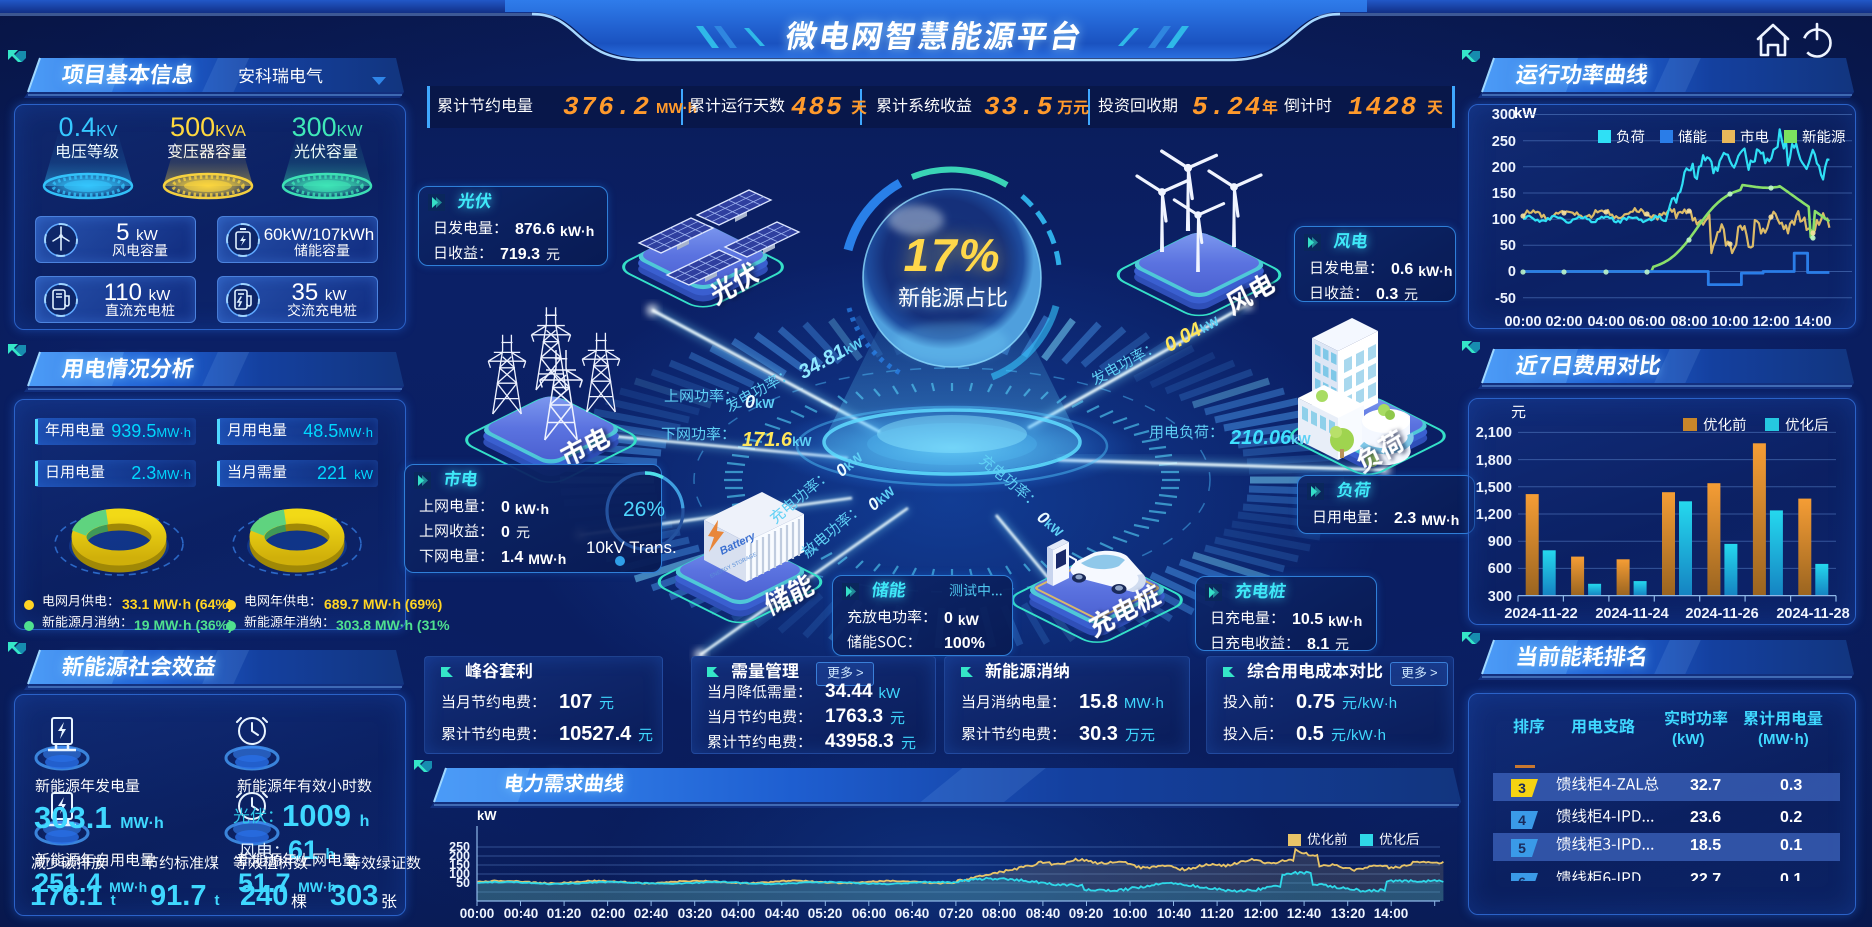  What do you see at coordinates (1494, 515) in the screenshot?
I see `svg-text: 1,200` at bounding box center [1494, 515].